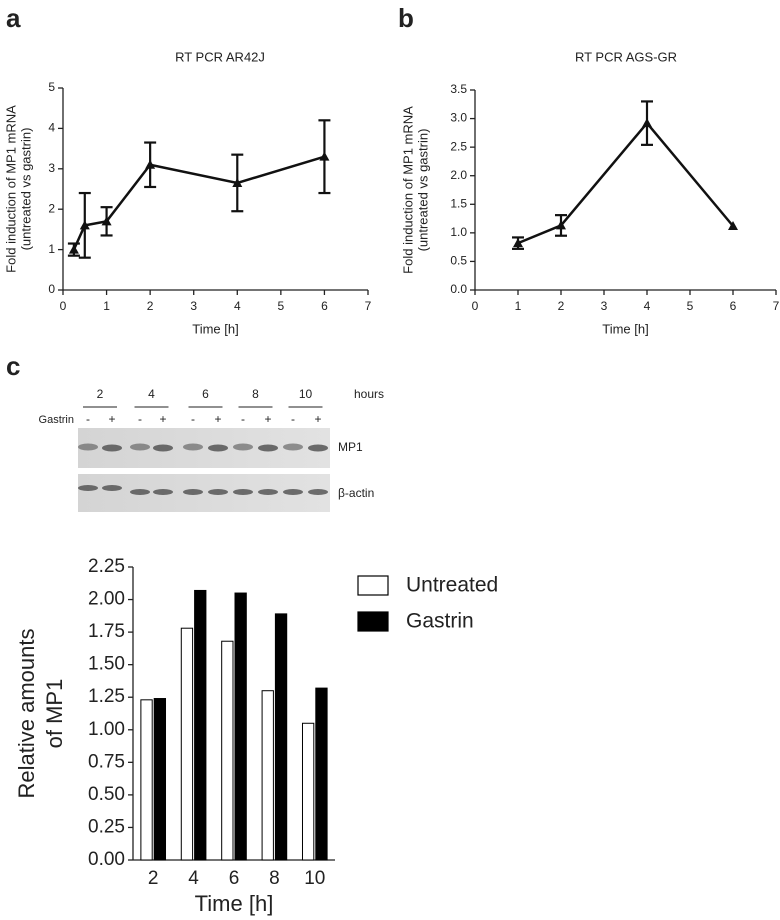 The image size is (780, 920). What do you see at coordinates (204, 470) in the screenshot?
I see `blot-image` at bounding box center [204, 470].